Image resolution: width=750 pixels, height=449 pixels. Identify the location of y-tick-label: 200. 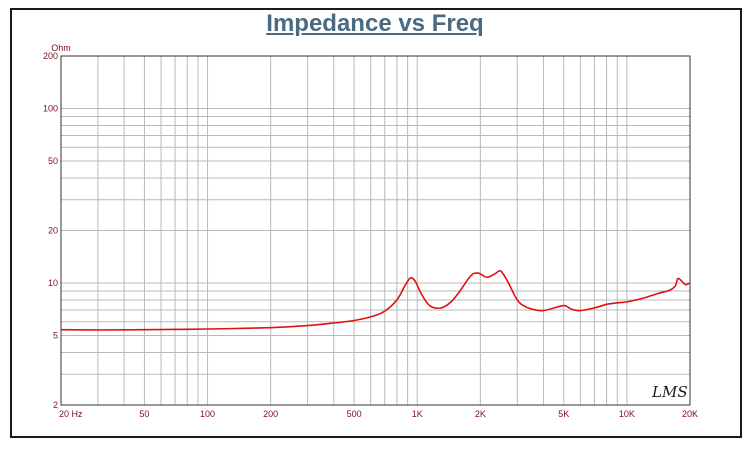
(50, 56).